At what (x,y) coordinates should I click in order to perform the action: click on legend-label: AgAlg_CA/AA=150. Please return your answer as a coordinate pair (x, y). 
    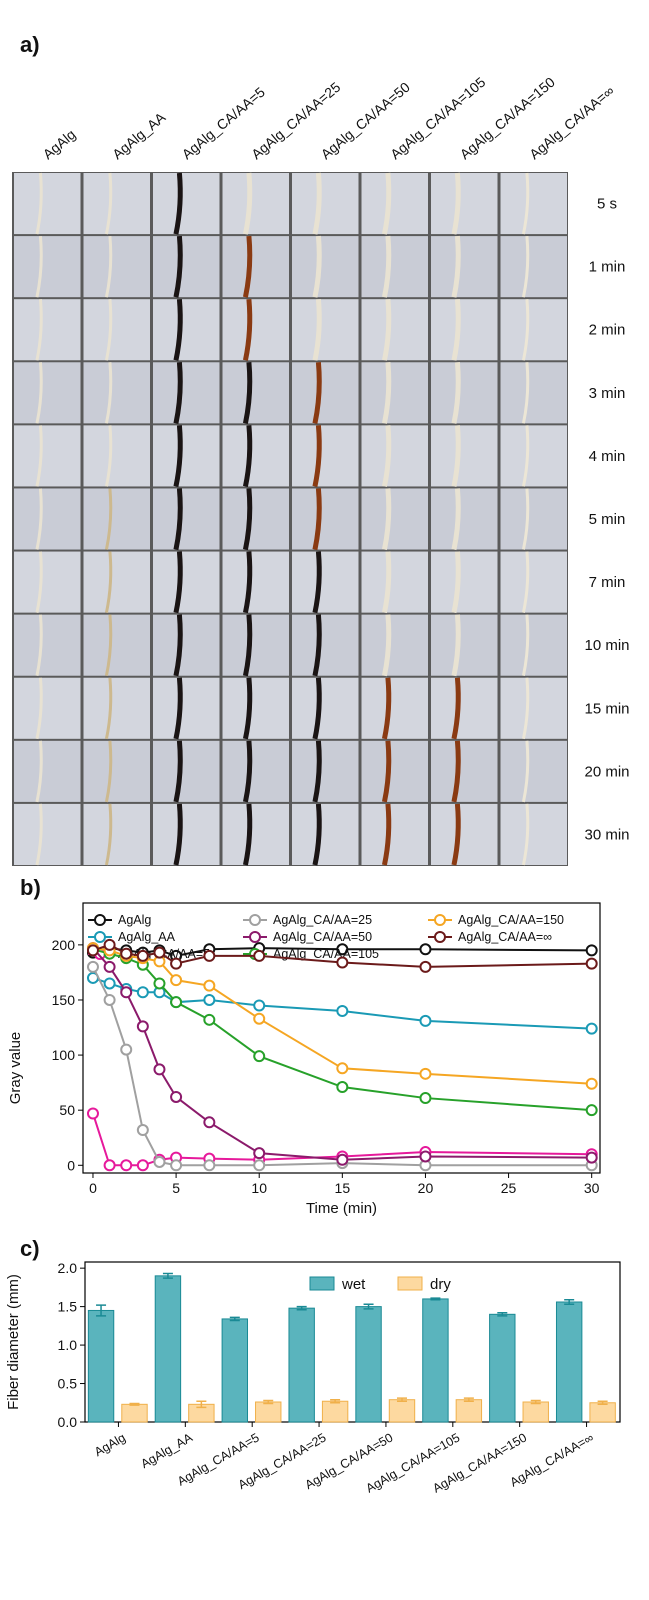
    Looking at the image, I should click on (511, 920).